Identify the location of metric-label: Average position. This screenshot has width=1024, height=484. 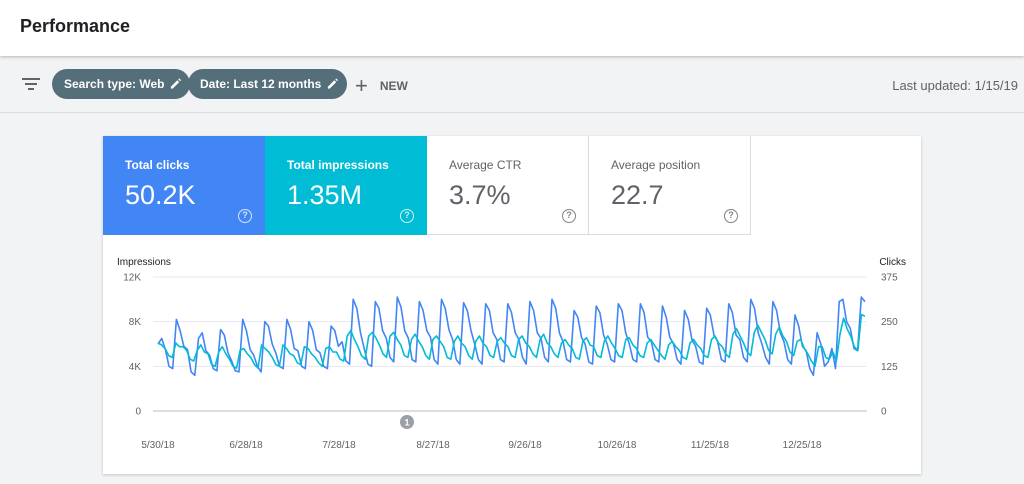
(656, 165).